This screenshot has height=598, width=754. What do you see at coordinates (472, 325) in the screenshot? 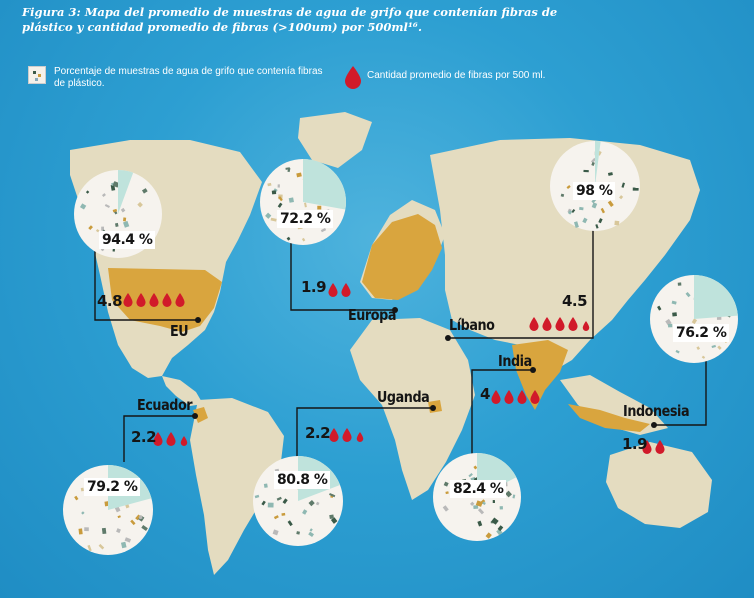
I see `label-libano: Líbano` at bounding box center [472, 325].